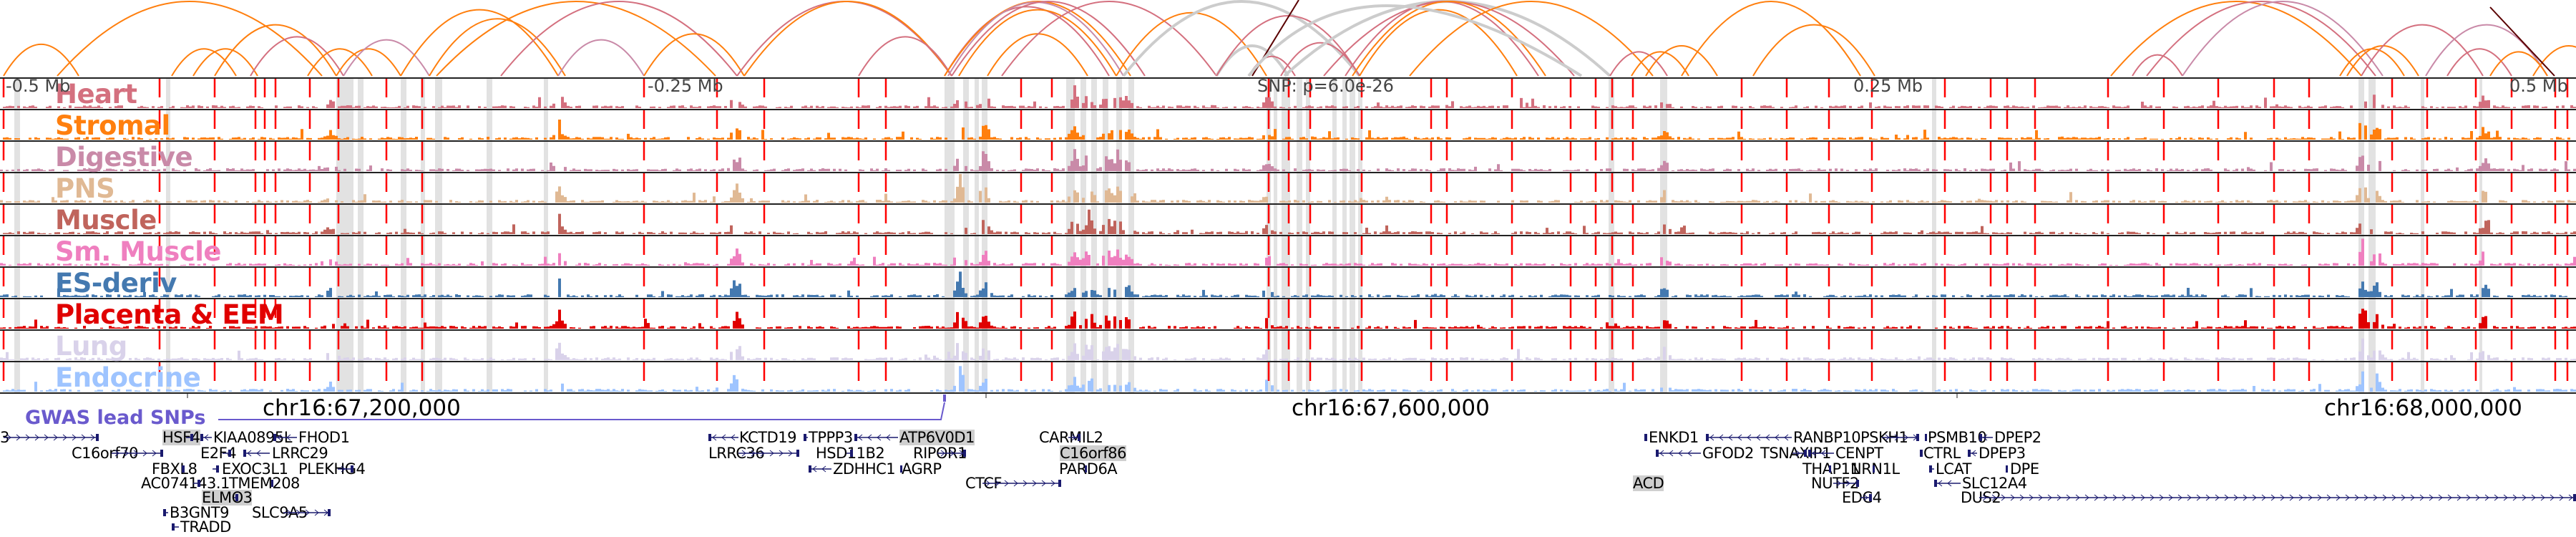 The height and width of the screenshot is (537, 2576). What do you see at coordinates (1866, 497) in the screenshot?
I see `gene-model-edc4` at bounding box center [1866, 497].